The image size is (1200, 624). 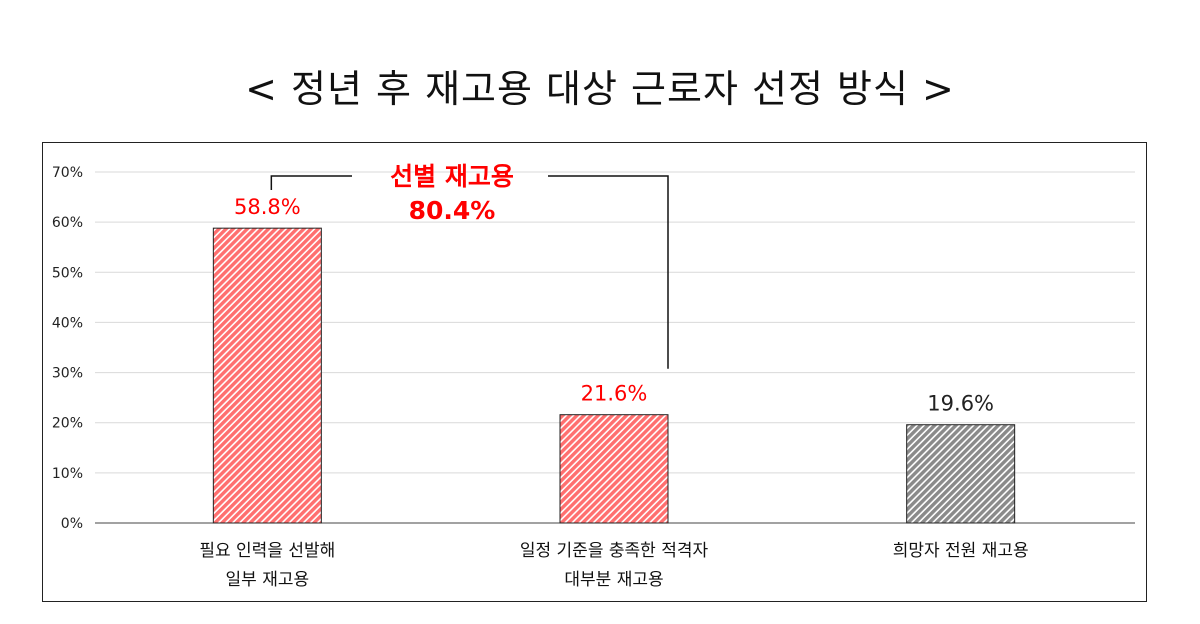 What do you see at coordinates (268, 580) in the screenshot?
I see `x-tick-label: 일부 재고용` at bounding box center [268, 580].